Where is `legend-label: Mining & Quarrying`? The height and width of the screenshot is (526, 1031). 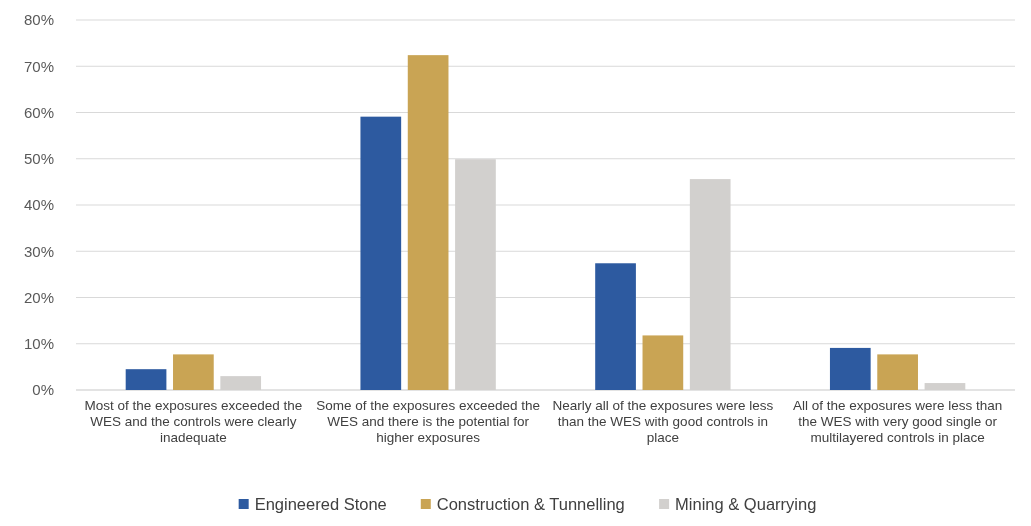
legend-label: Mining & Quarrying is located at coordinates (746, 504).